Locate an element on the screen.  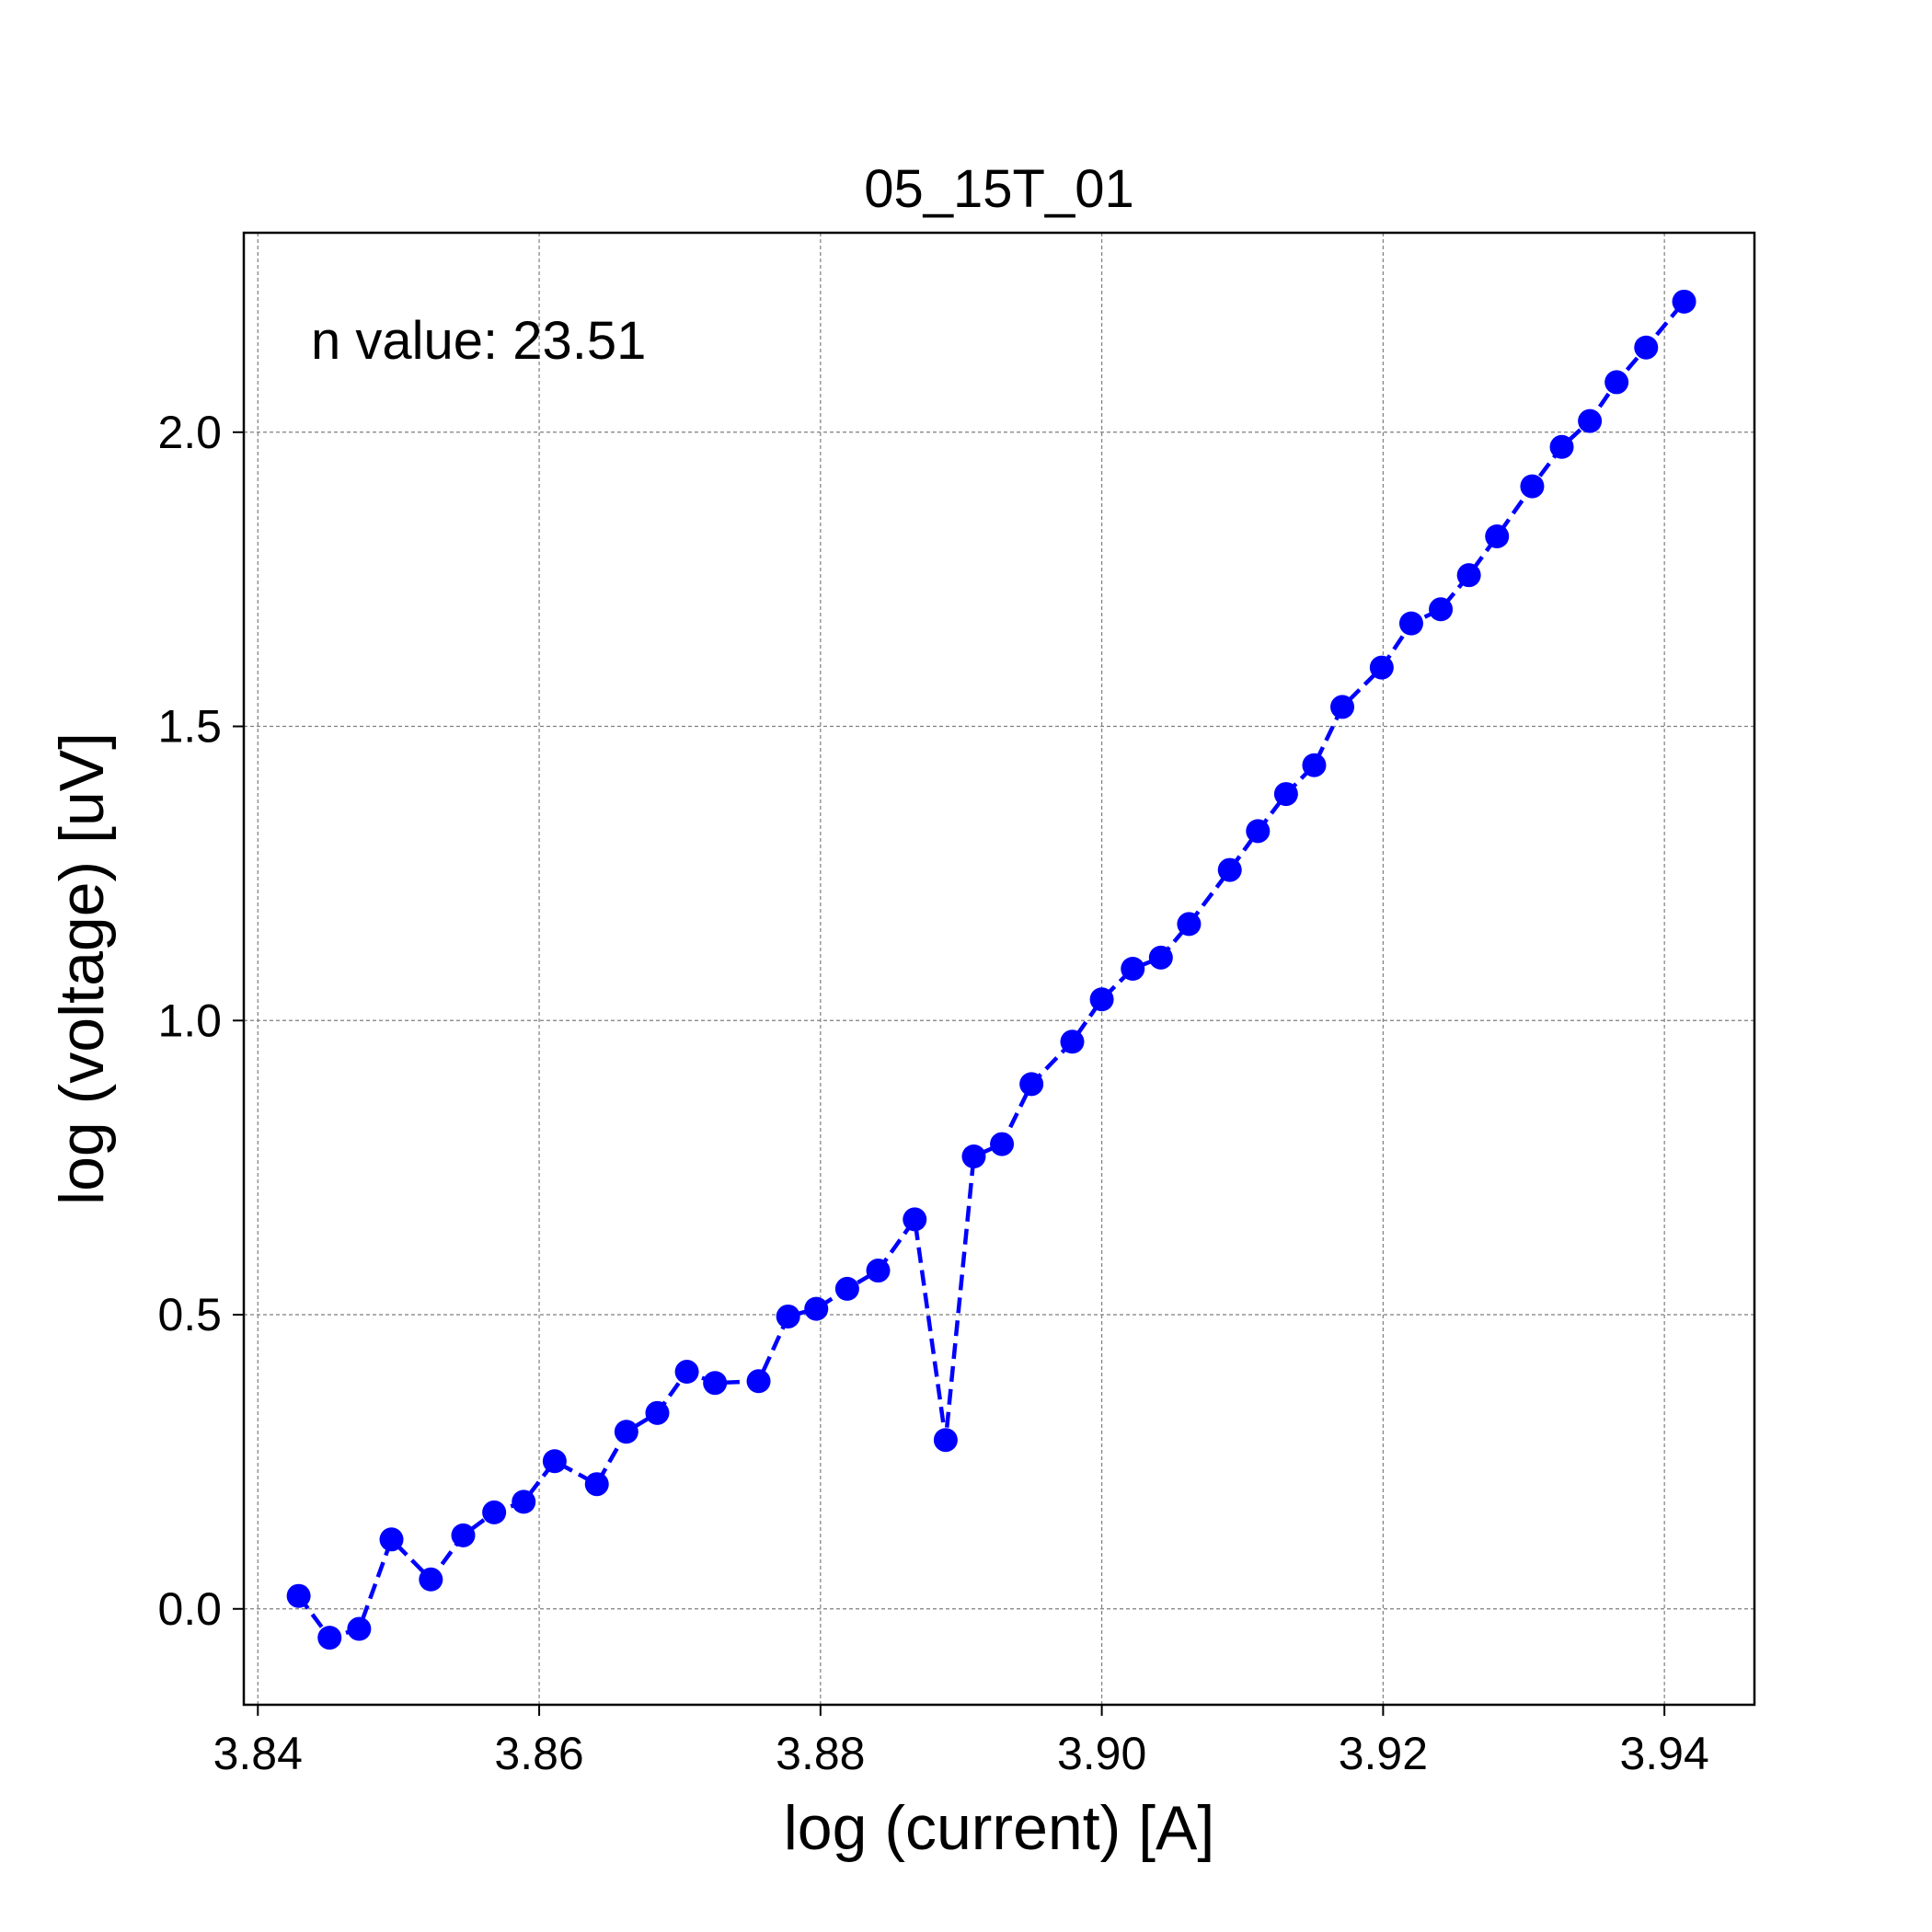
y-tick-label: 1.0 is located at coordinates (189, 1020).